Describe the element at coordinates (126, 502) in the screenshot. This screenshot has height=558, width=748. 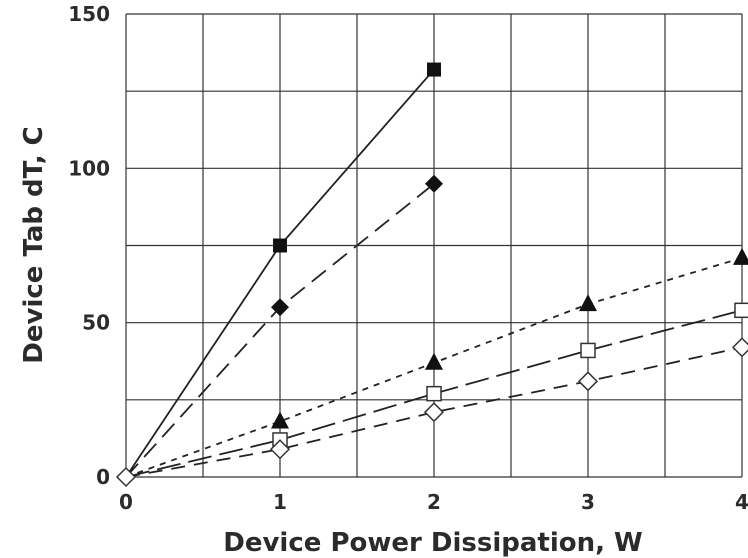
I see `x-tick-label: 0` at that location.